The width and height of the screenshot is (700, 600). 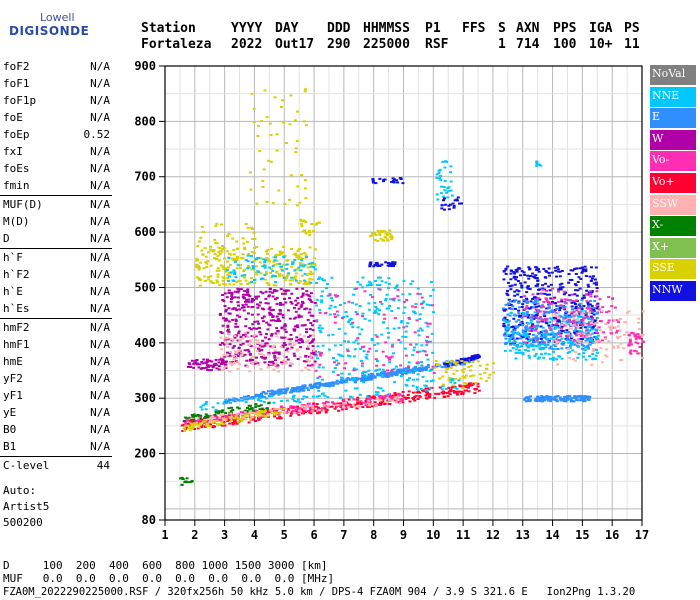 I want to click on param-row: foF1 N/A, so click(x=56, y=83).